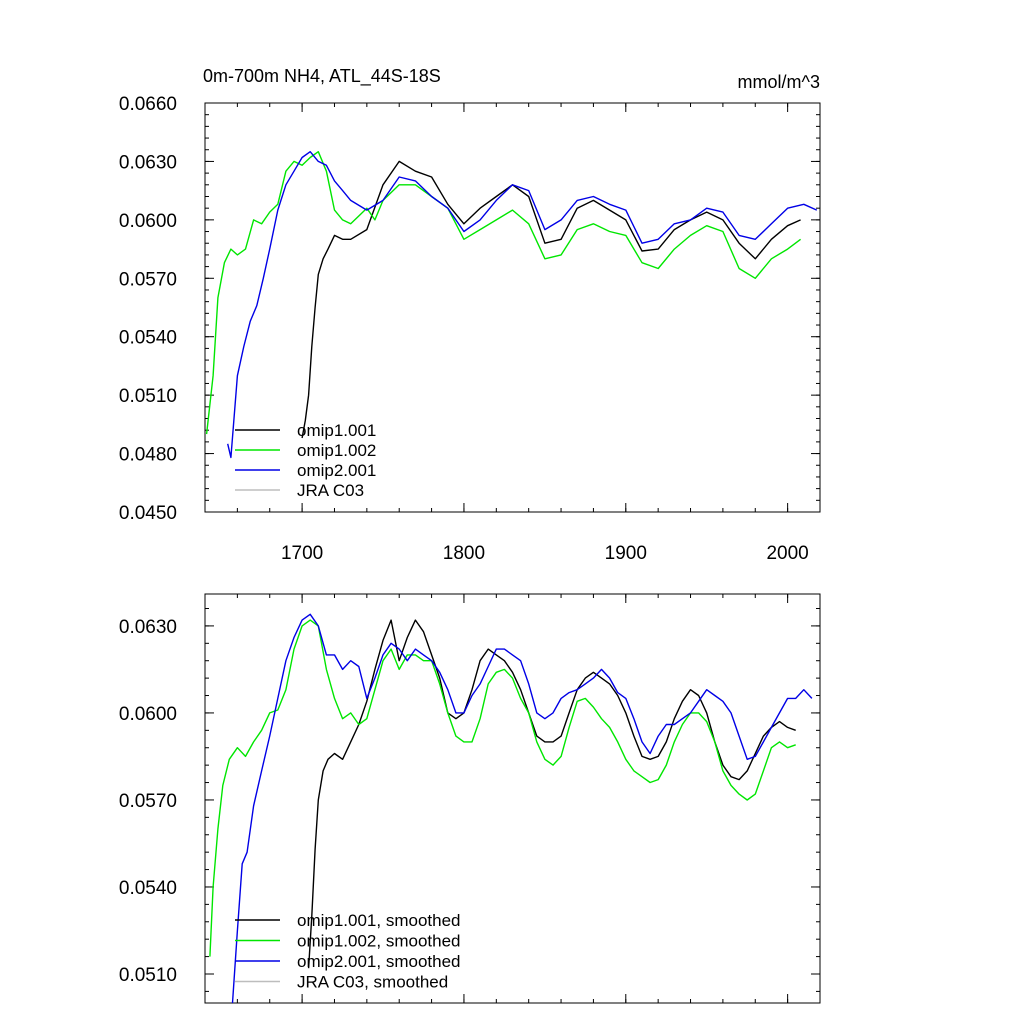 This screenshot has height=1024, width=1024. I want to click on legend-label: omip1.001, smoothed, so click(379, 920).